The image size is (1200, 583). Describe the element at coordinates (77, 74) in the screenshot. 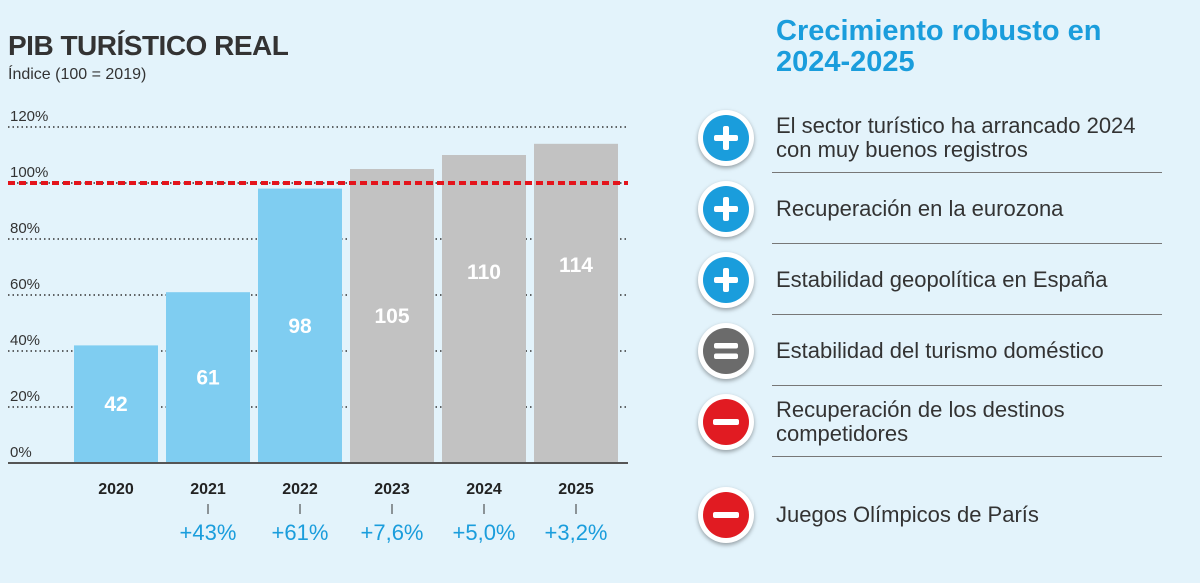

I see `chart-subtitle: Índice (100 = 2019)` at that location.